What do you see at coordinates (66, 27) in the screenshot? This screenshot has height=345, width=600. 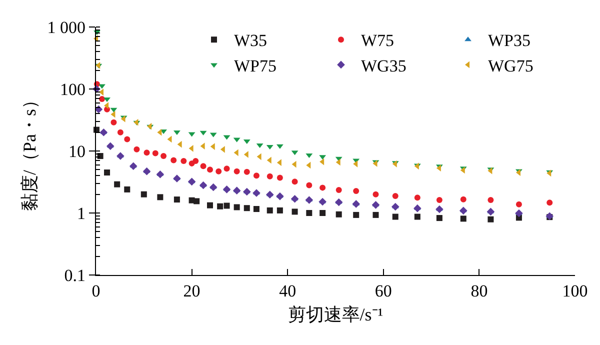 I see `y-tick-label: 1 000` at bounding box center [66, 27].